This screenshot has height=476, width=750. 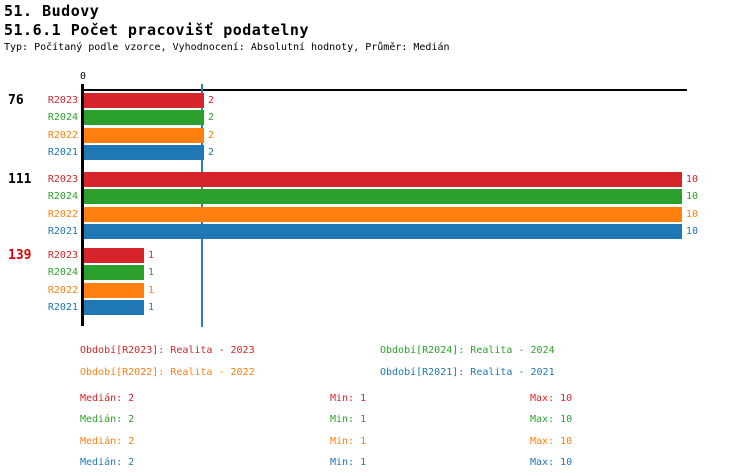 What do you see at coordinates (384, 90) in the screenshot?
I see `x-axis-line` at bounding box center [384, 90].